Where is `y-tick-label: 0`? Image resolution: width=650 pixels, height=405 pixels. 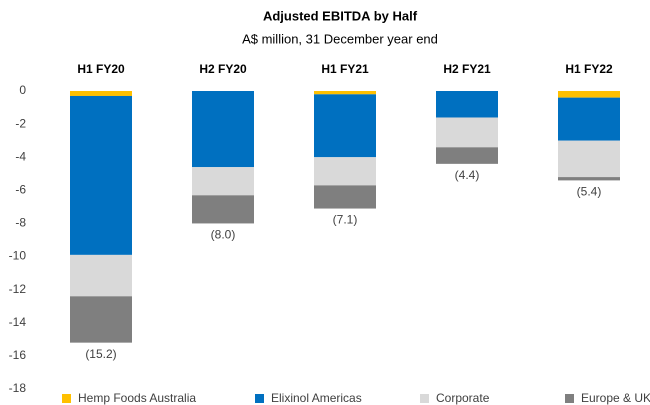
y-tick-label: 0 is located at coordinates (22, 90).